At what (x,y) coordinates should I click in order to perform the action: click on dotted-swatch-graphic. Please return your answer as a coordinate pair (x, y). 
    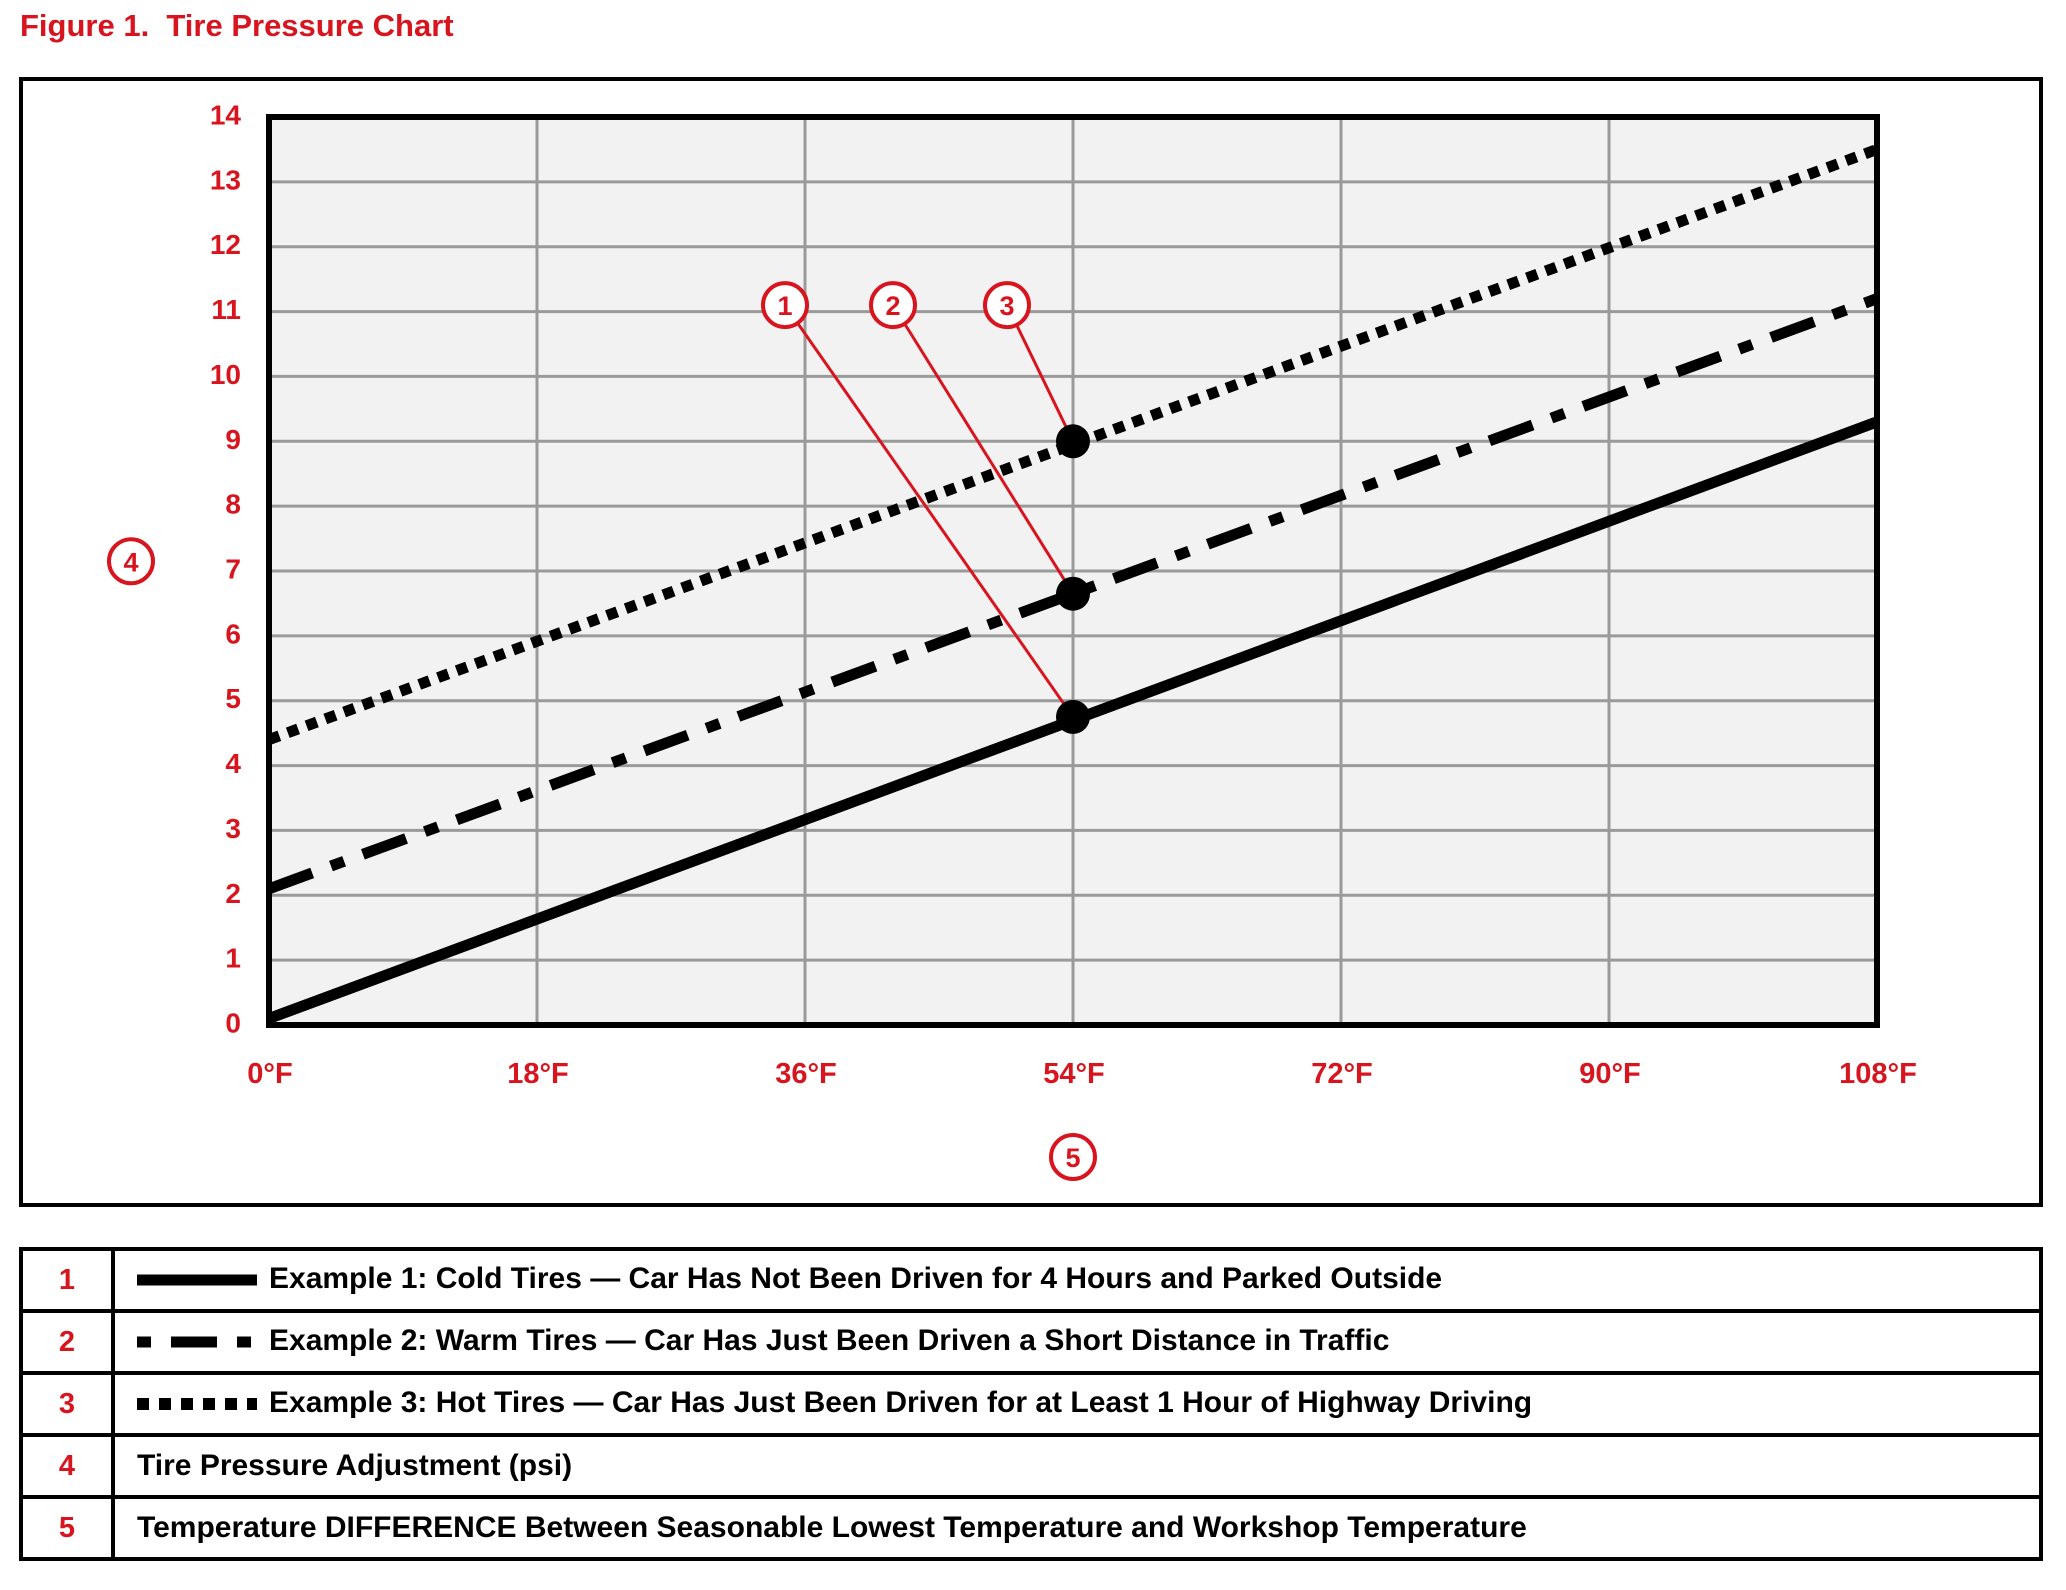
    Looking at the image, I should click on (197, 1403).